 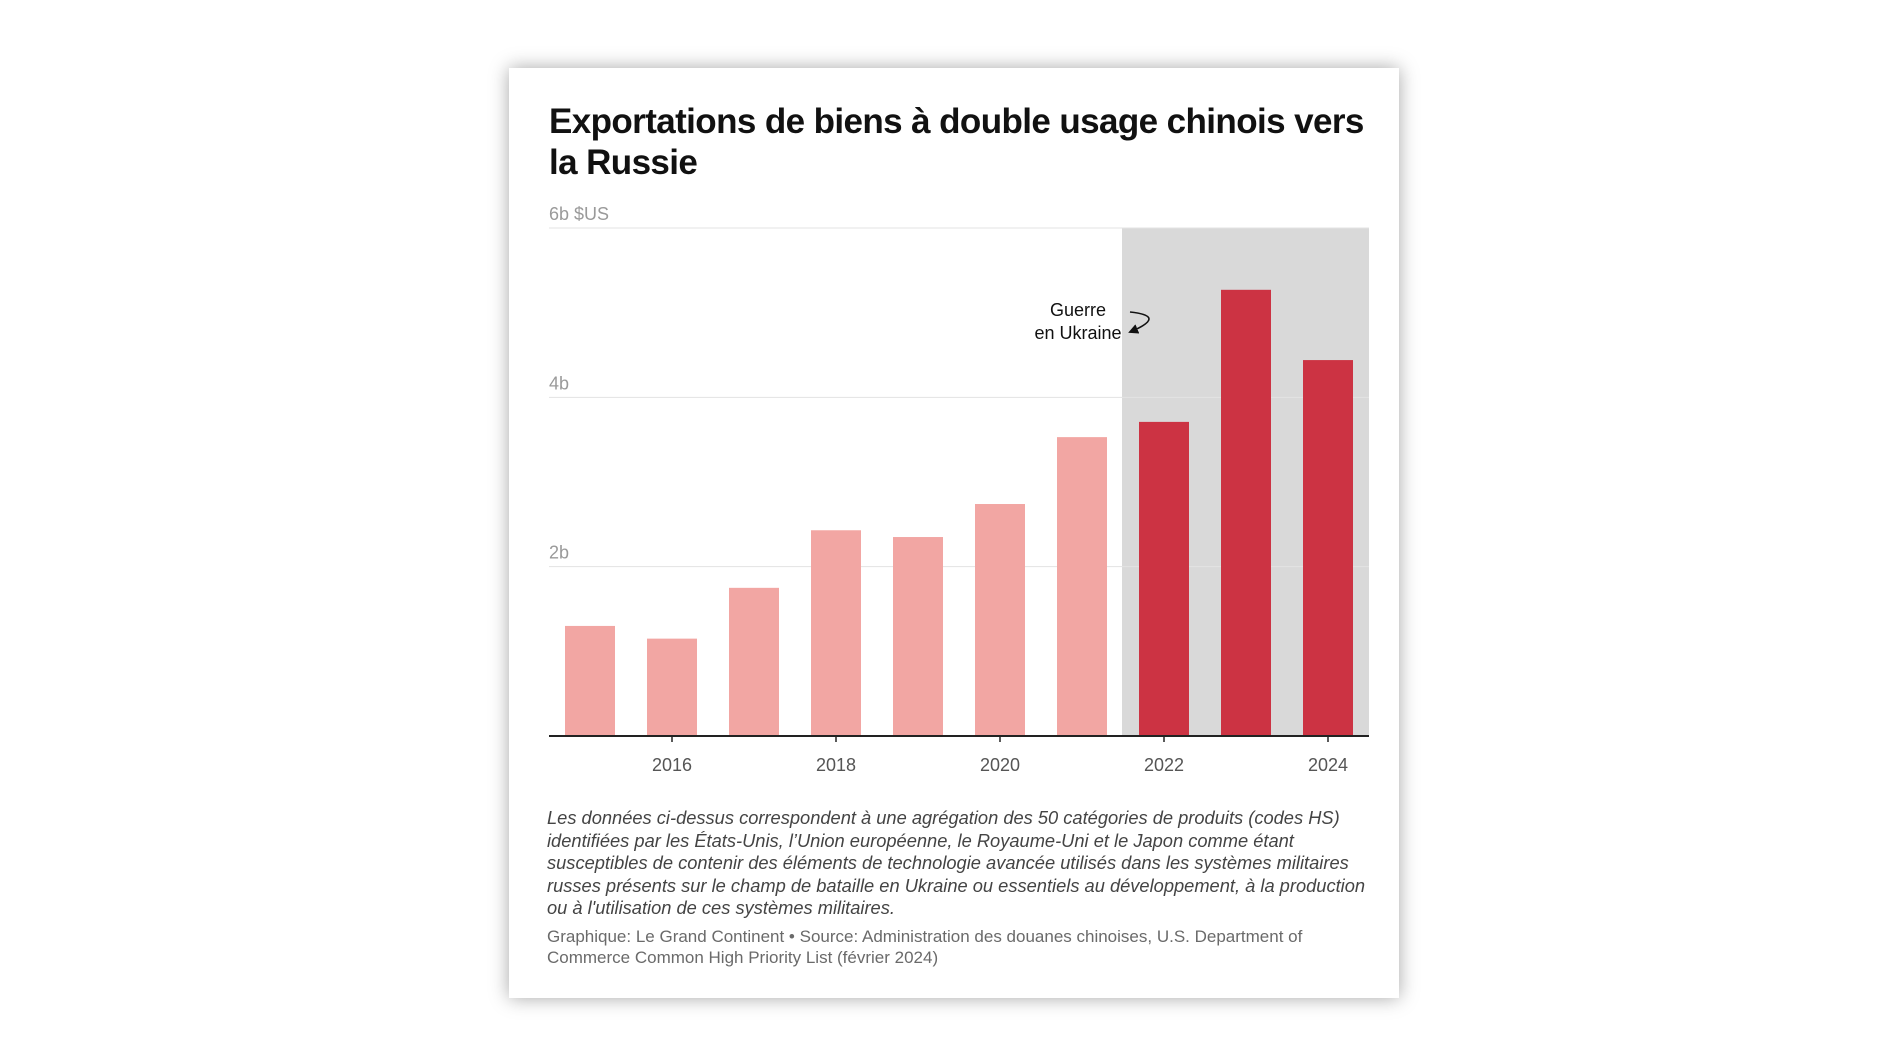 What do you see at coordinates (836, 765) in the screenshot?
I see `x-tick-label: 2018` at bounding box center [836, 765].